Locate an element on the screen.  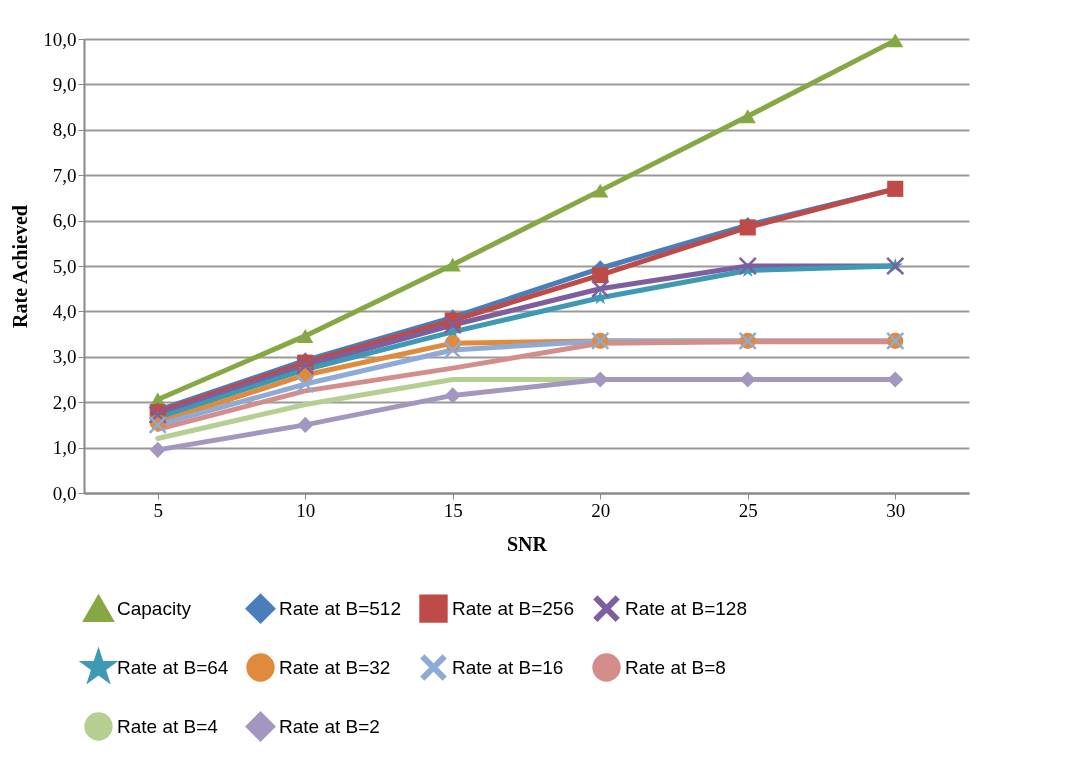
y-tick-label: 8,0 is located at coordinates (64, 130).